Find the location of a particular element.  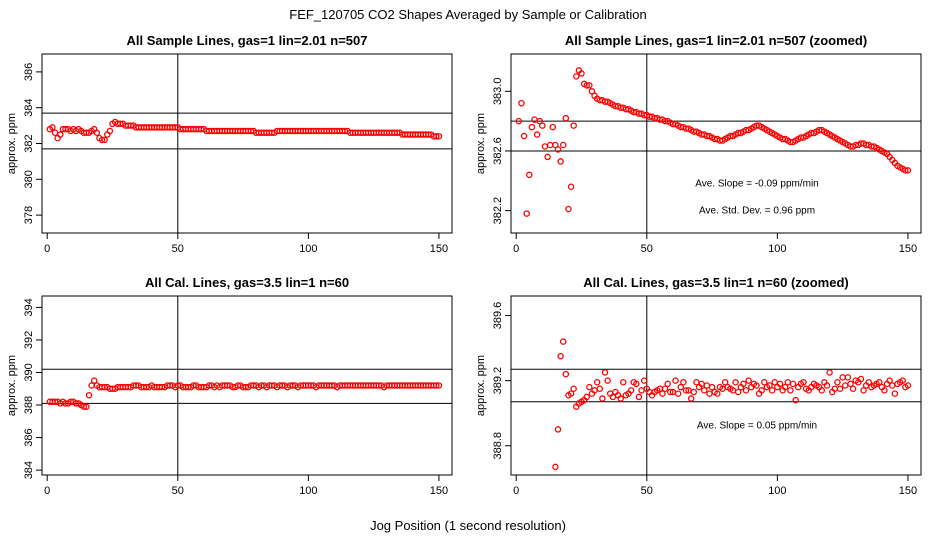

y-tick-label: 382.2 is located at coordinates (498, 211).